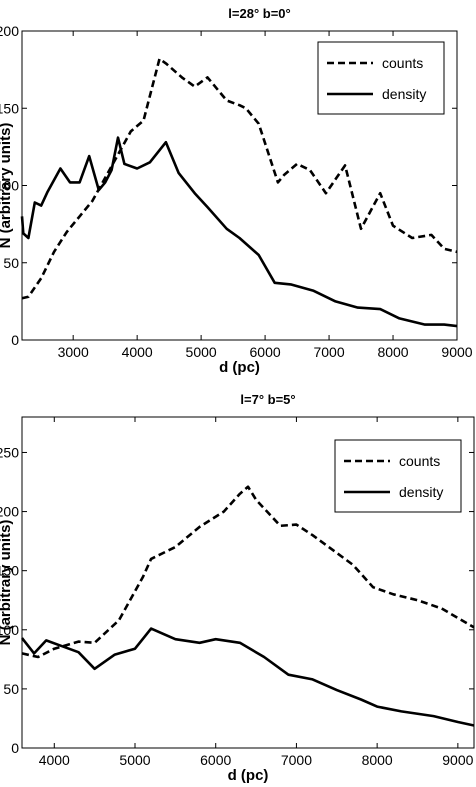 Image resolution: width=476 pixels, height=787 pixels. I want to click on chart-title: l=7° b=5°, so click(267, 399).